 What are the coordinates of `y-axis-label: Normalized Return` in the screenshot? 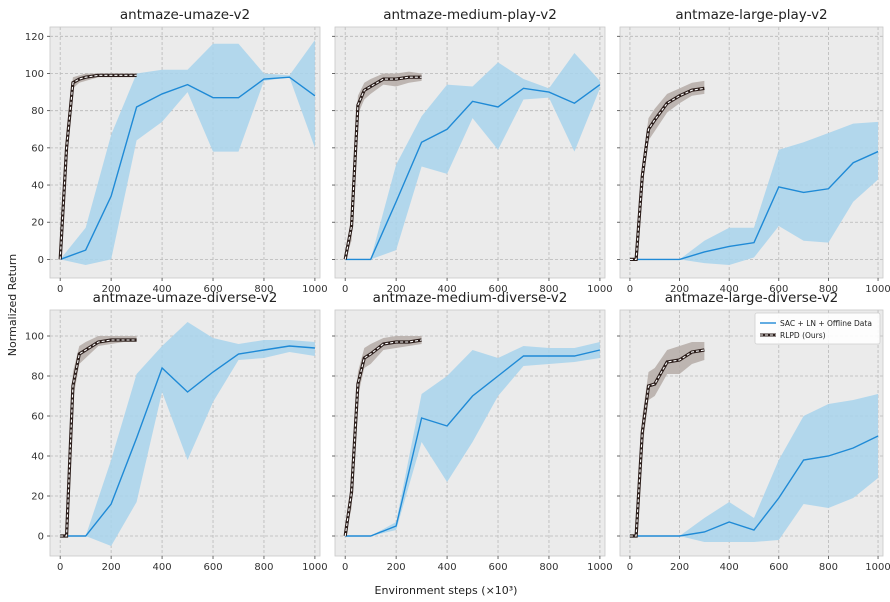 It's located at (12, 305).